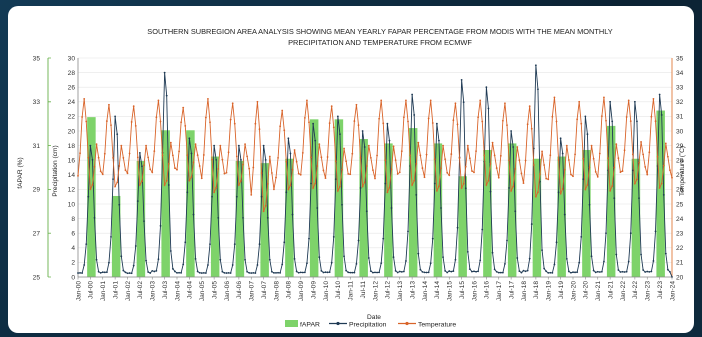  I want to click on x-tick-label: Jul-11, so click(363, 290).